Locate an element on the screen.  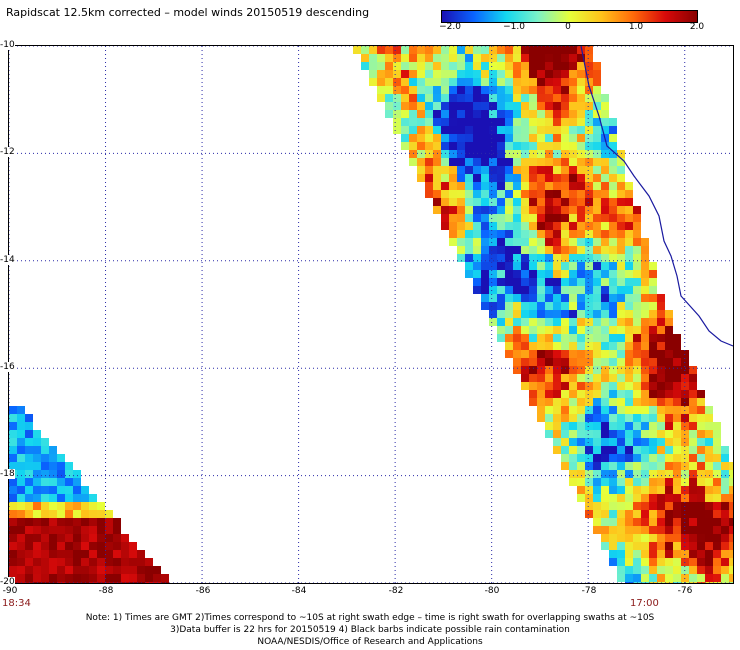
colorbar-label: −1.0 is located at coordinates (514, 27).